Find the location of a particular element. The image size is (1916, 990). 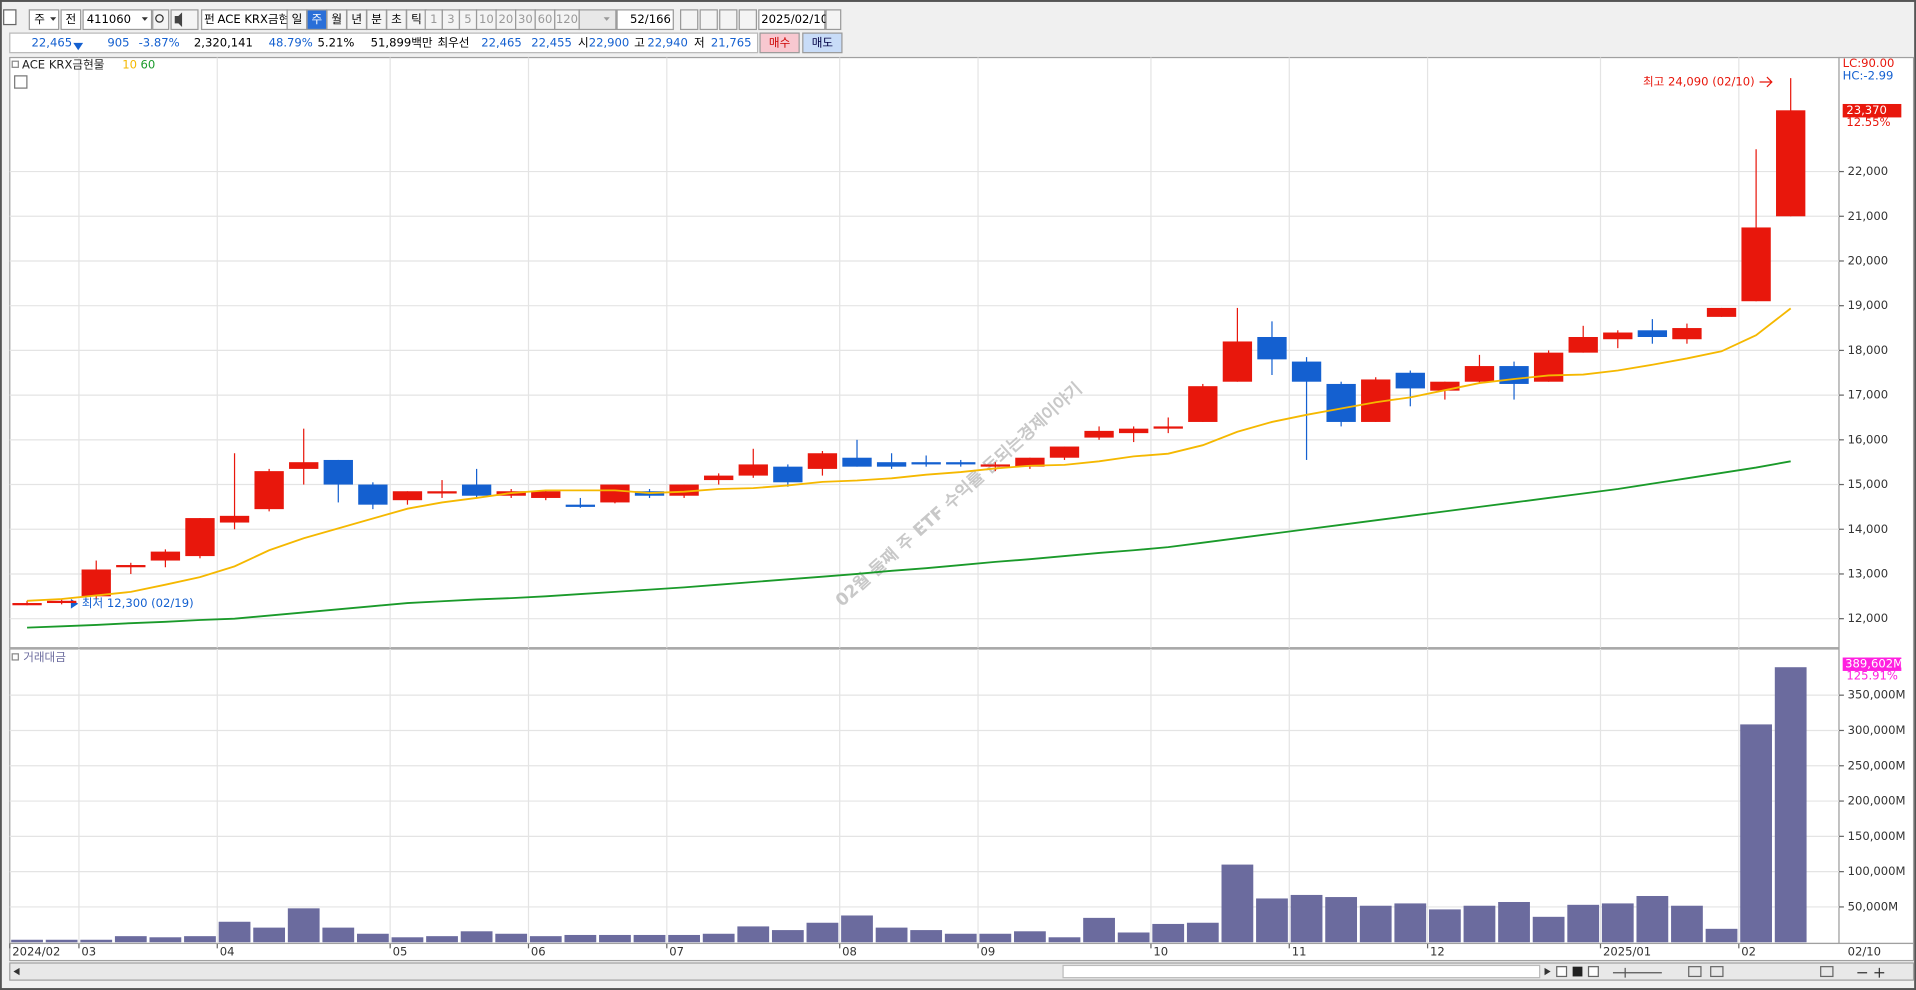

period-label: 틱 is located at coordinates (416, 19).